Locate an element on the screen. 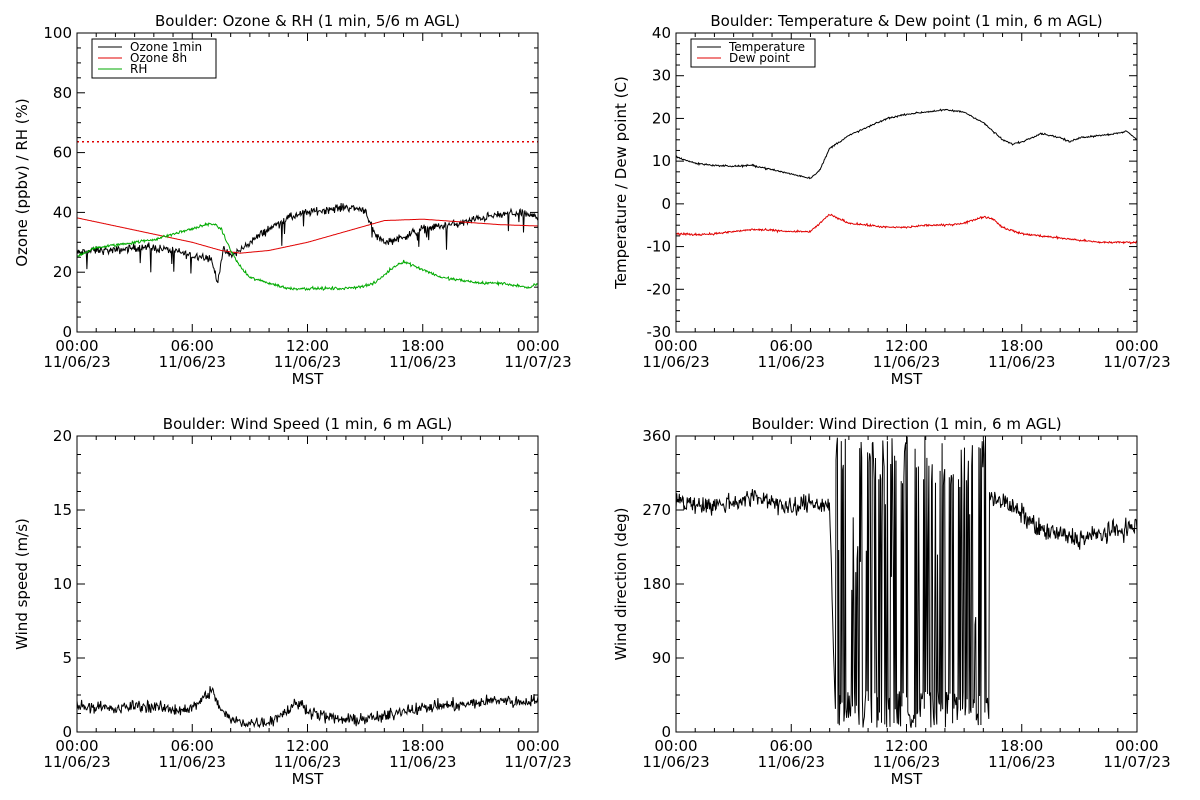 The width and height of the screenshot is (1200, 800). y-tick-label: 90 is located at coordinates (661, 658).